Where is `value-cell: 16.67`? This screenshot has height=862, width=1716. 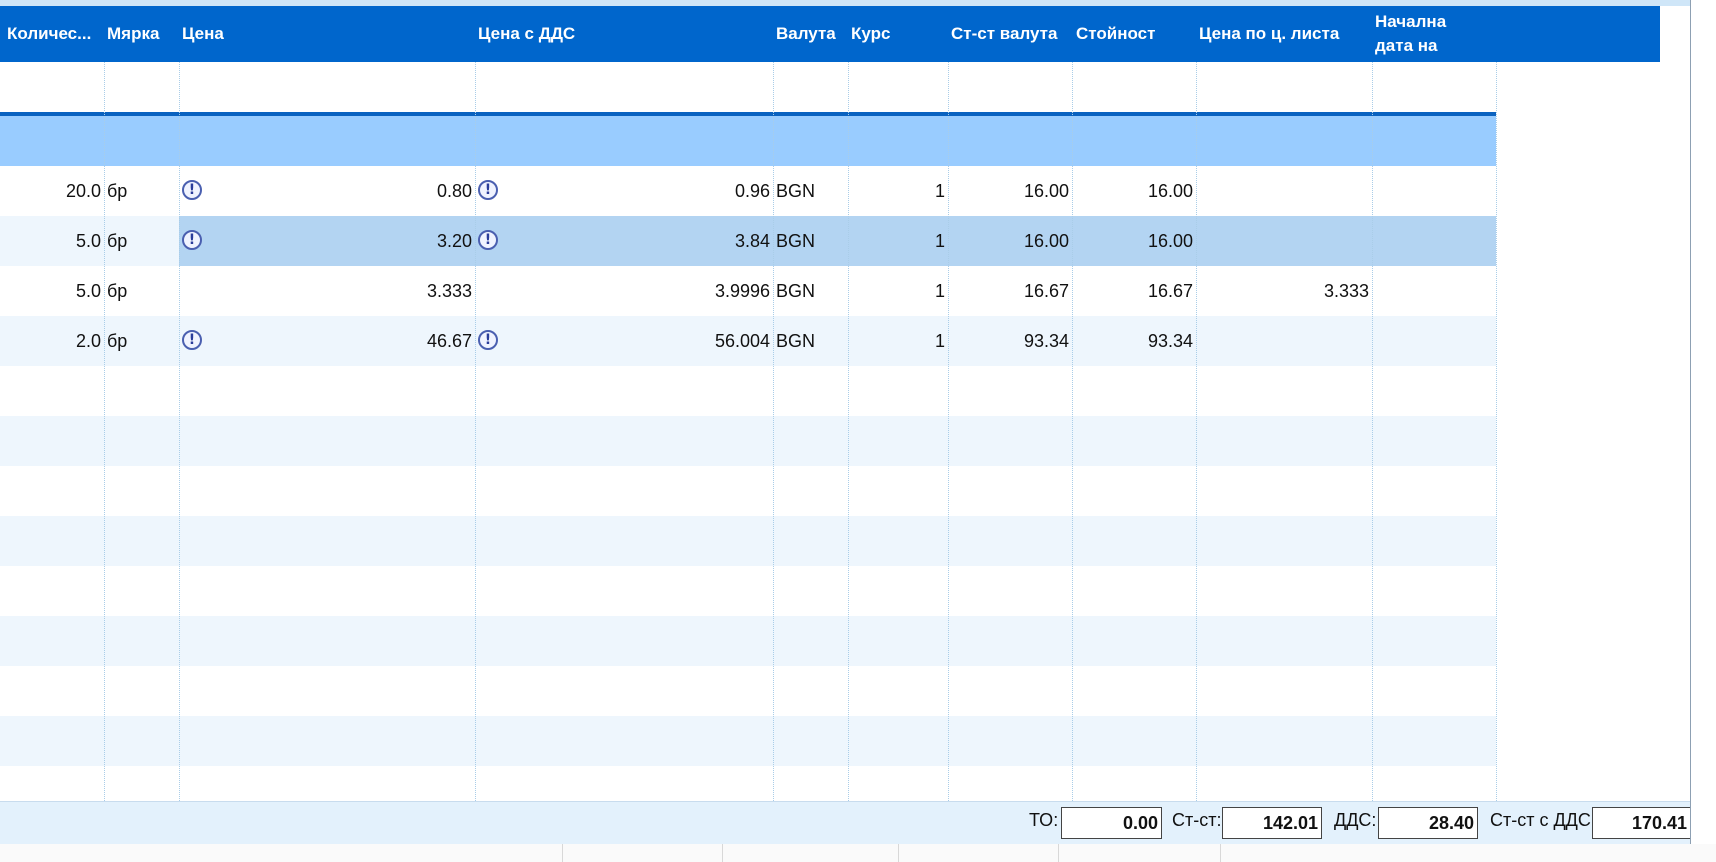 value-cell: 16.67 is located at coordinates (1170, 290).